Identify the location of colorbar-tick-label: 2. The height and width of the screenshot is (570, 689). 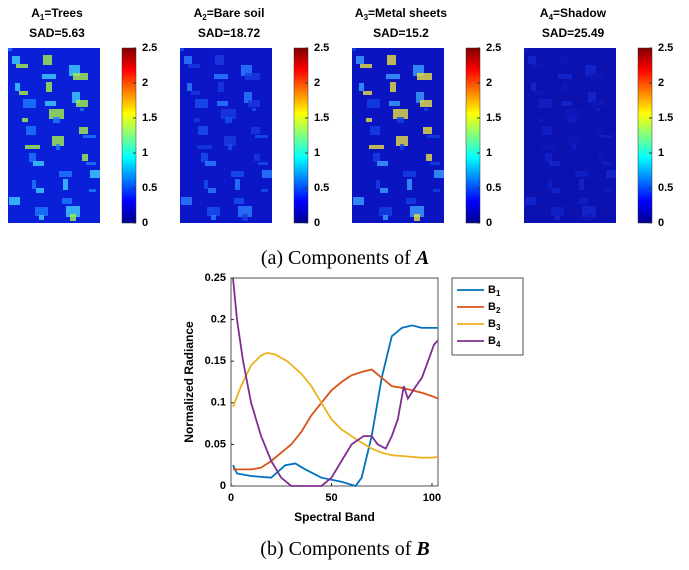
(489, 83).